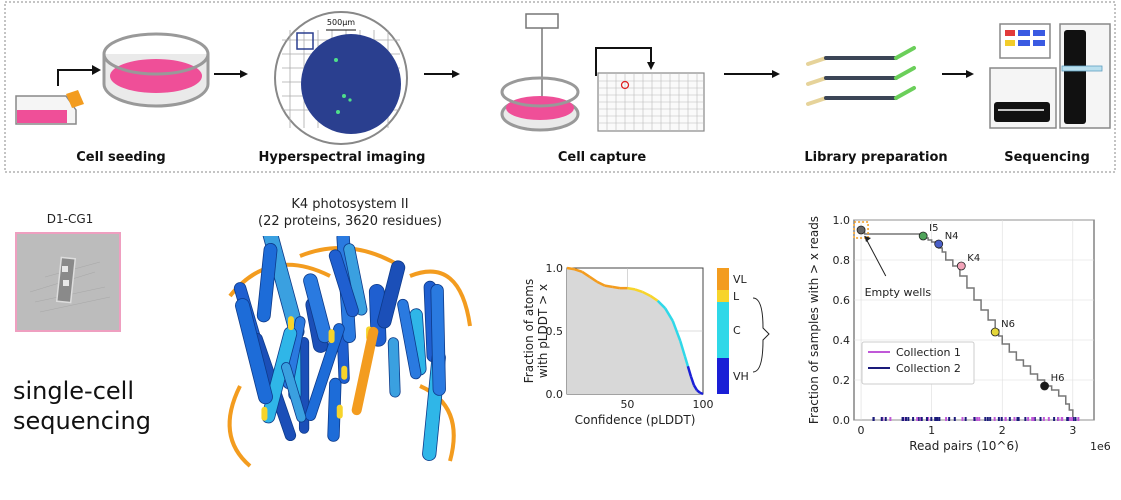 This screenshot has height=500, width=1121. I want to click on arrow-head, so click(96, 70).